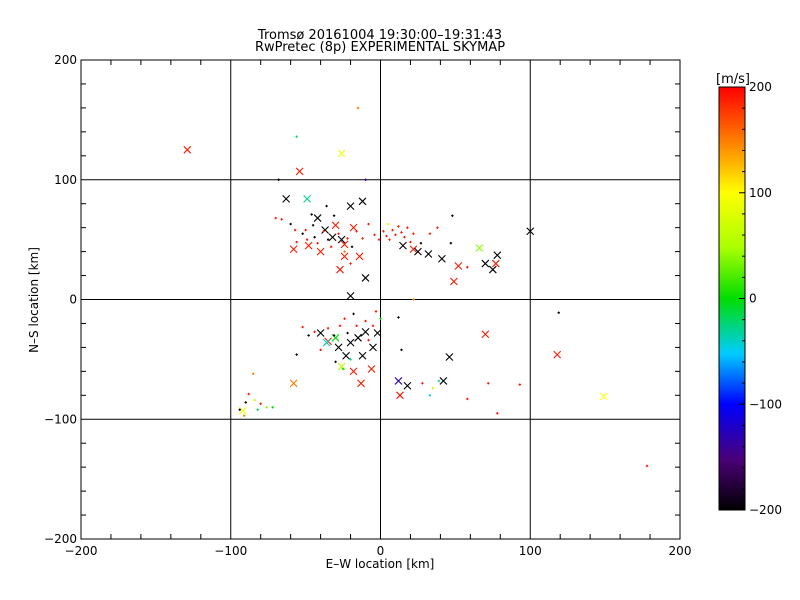 This screenshot has width=800, height=600. I want to click on y-tick-label: −200, so click(60, 539).